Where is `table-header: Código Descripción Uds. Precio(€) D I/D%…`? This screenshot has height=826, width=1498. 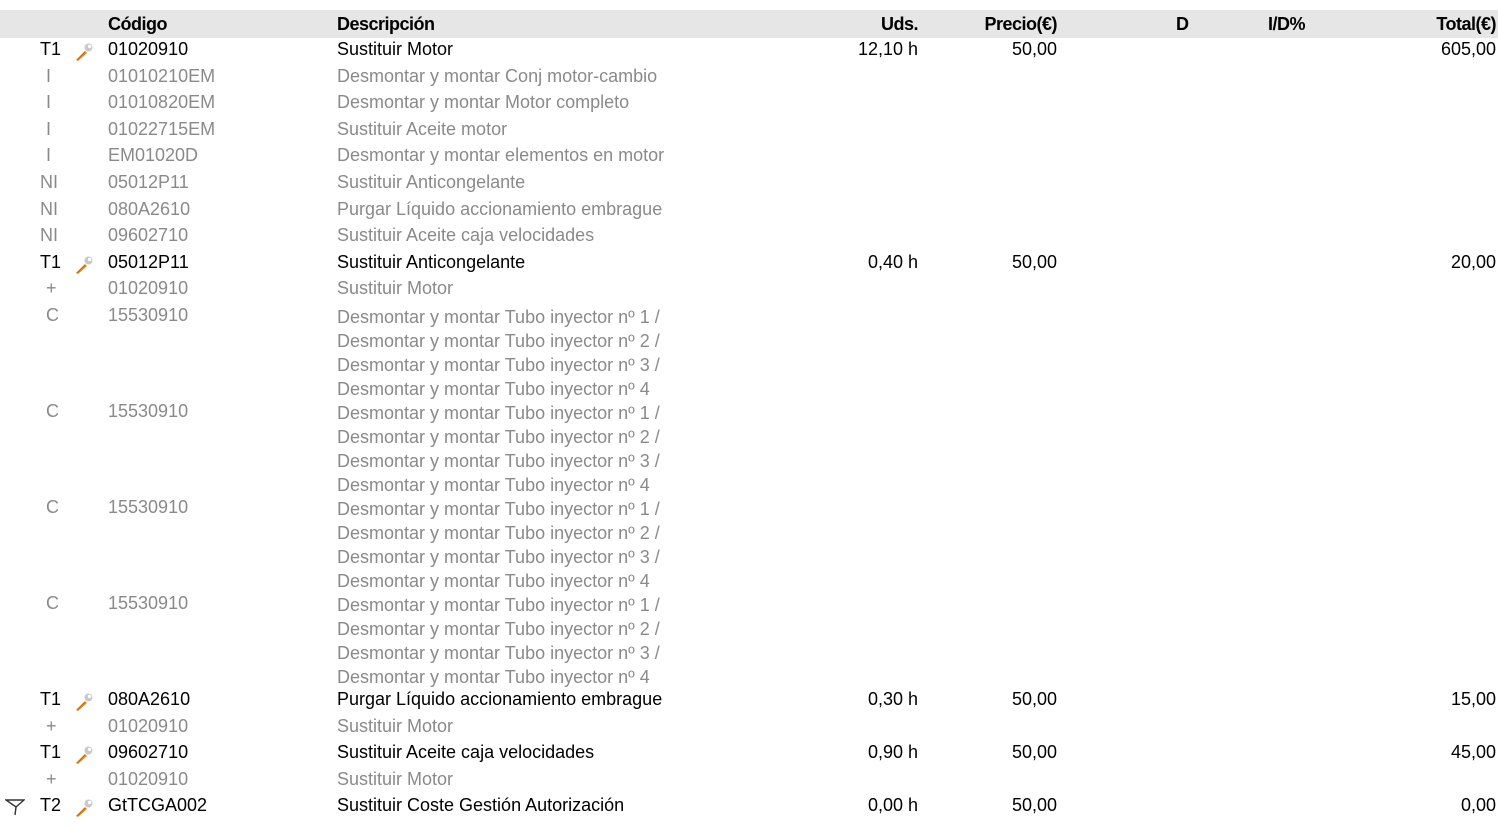 table-header: Código Descripción Uds. Precio(€) D I/D%… is located at coordinates (749, 24).